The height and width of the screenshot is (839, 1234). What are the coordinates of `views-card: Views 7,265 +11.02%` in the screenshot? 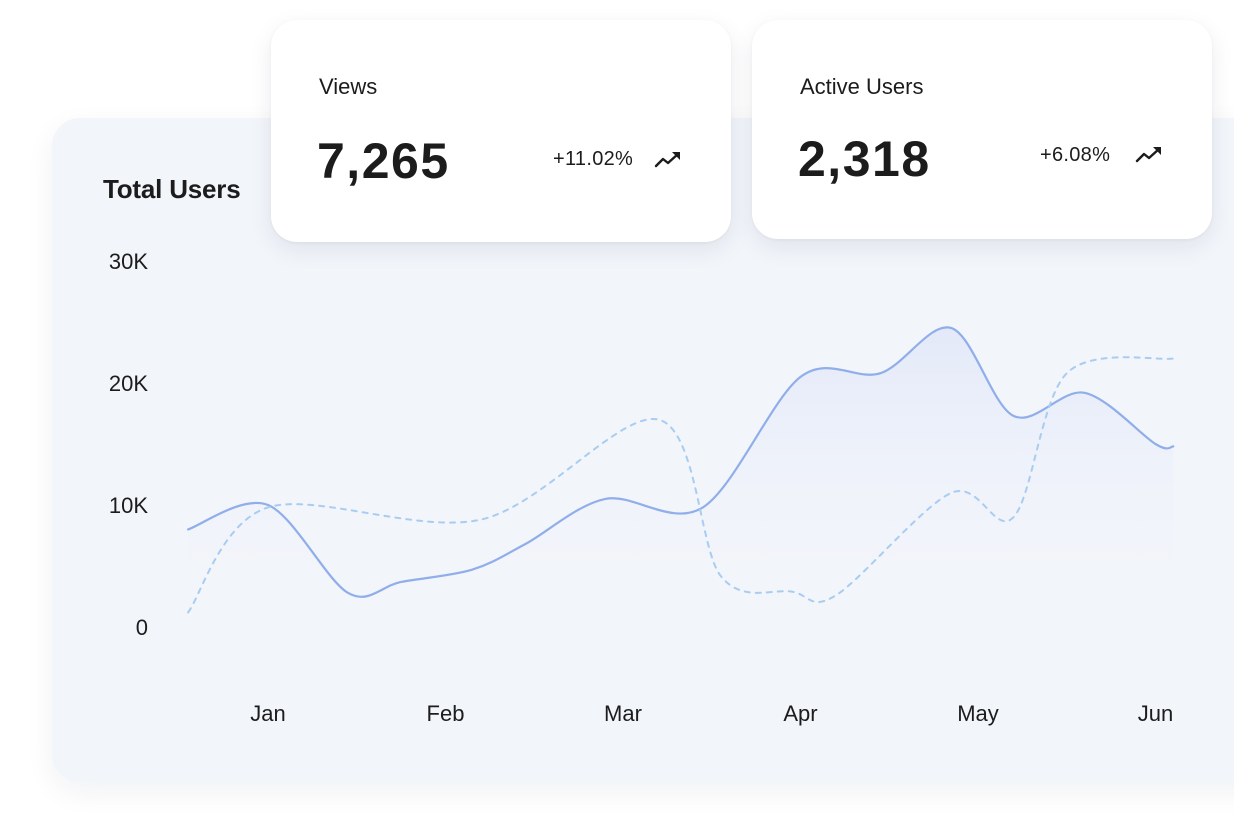 It's located at (501, 131).